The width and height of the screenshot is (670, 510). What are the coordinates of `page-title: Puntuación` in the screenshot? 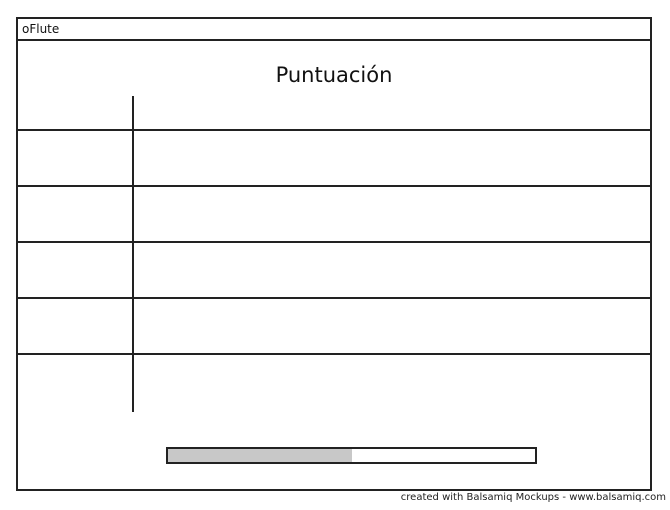 It's located at (334, 75).